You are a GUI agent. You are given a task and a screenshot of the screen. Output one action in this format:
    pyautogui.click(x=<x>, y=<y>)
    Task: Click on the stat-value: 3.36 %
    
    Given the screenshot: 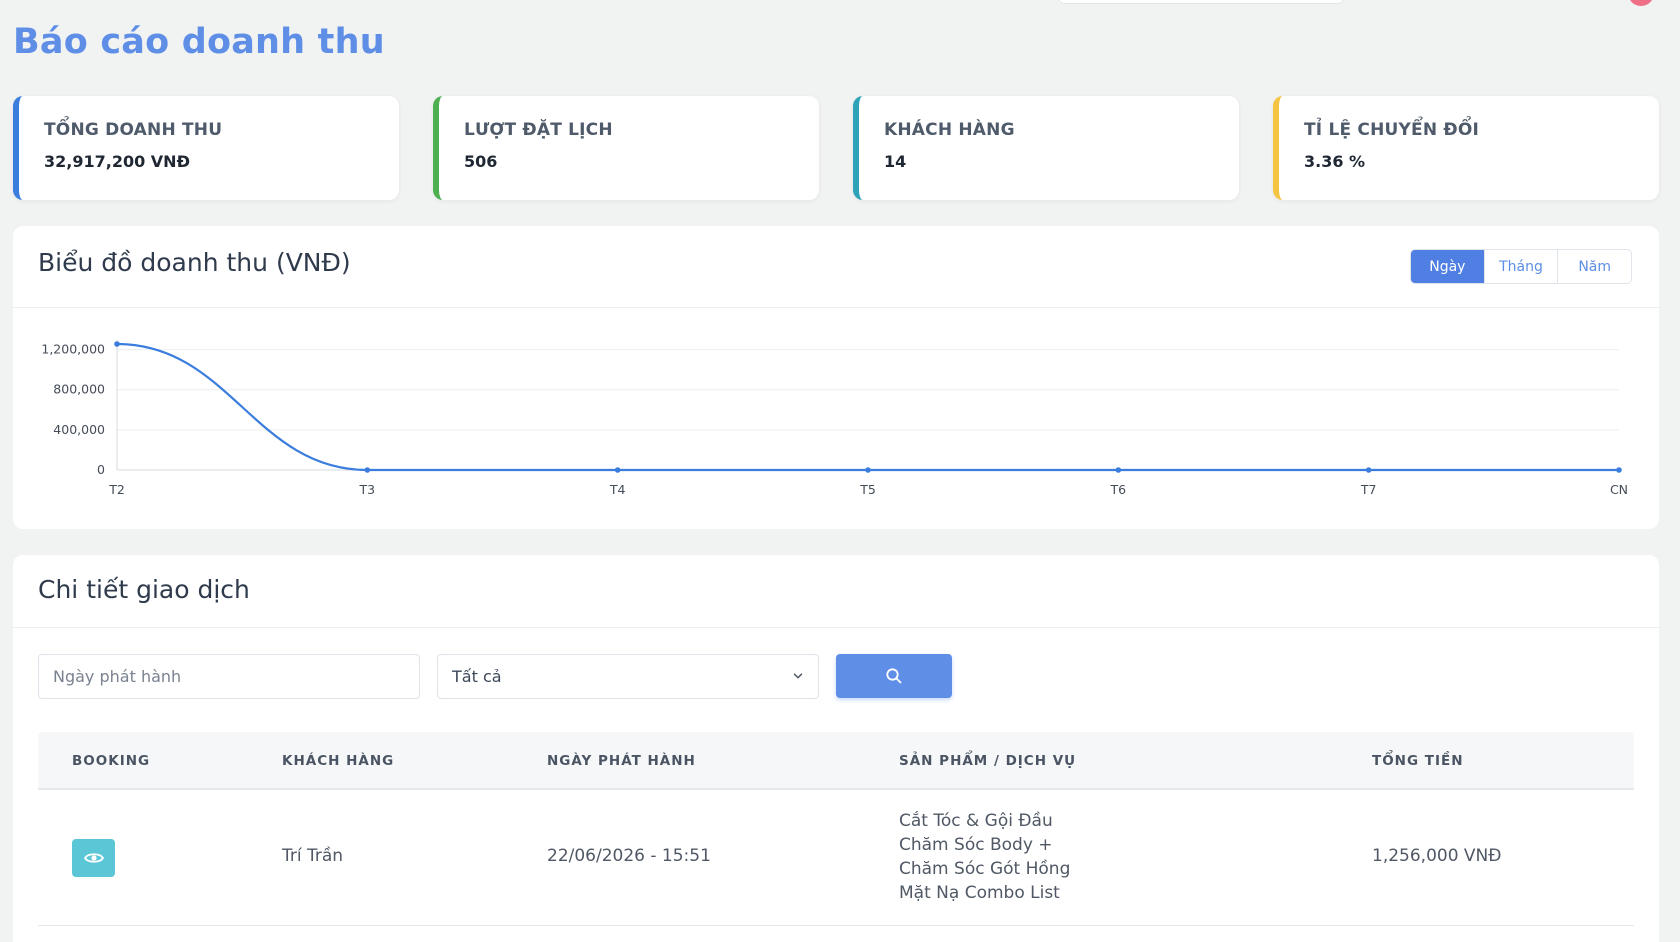 What is the action you would take?
    pyautogui.click(x=1335, y=161)
    